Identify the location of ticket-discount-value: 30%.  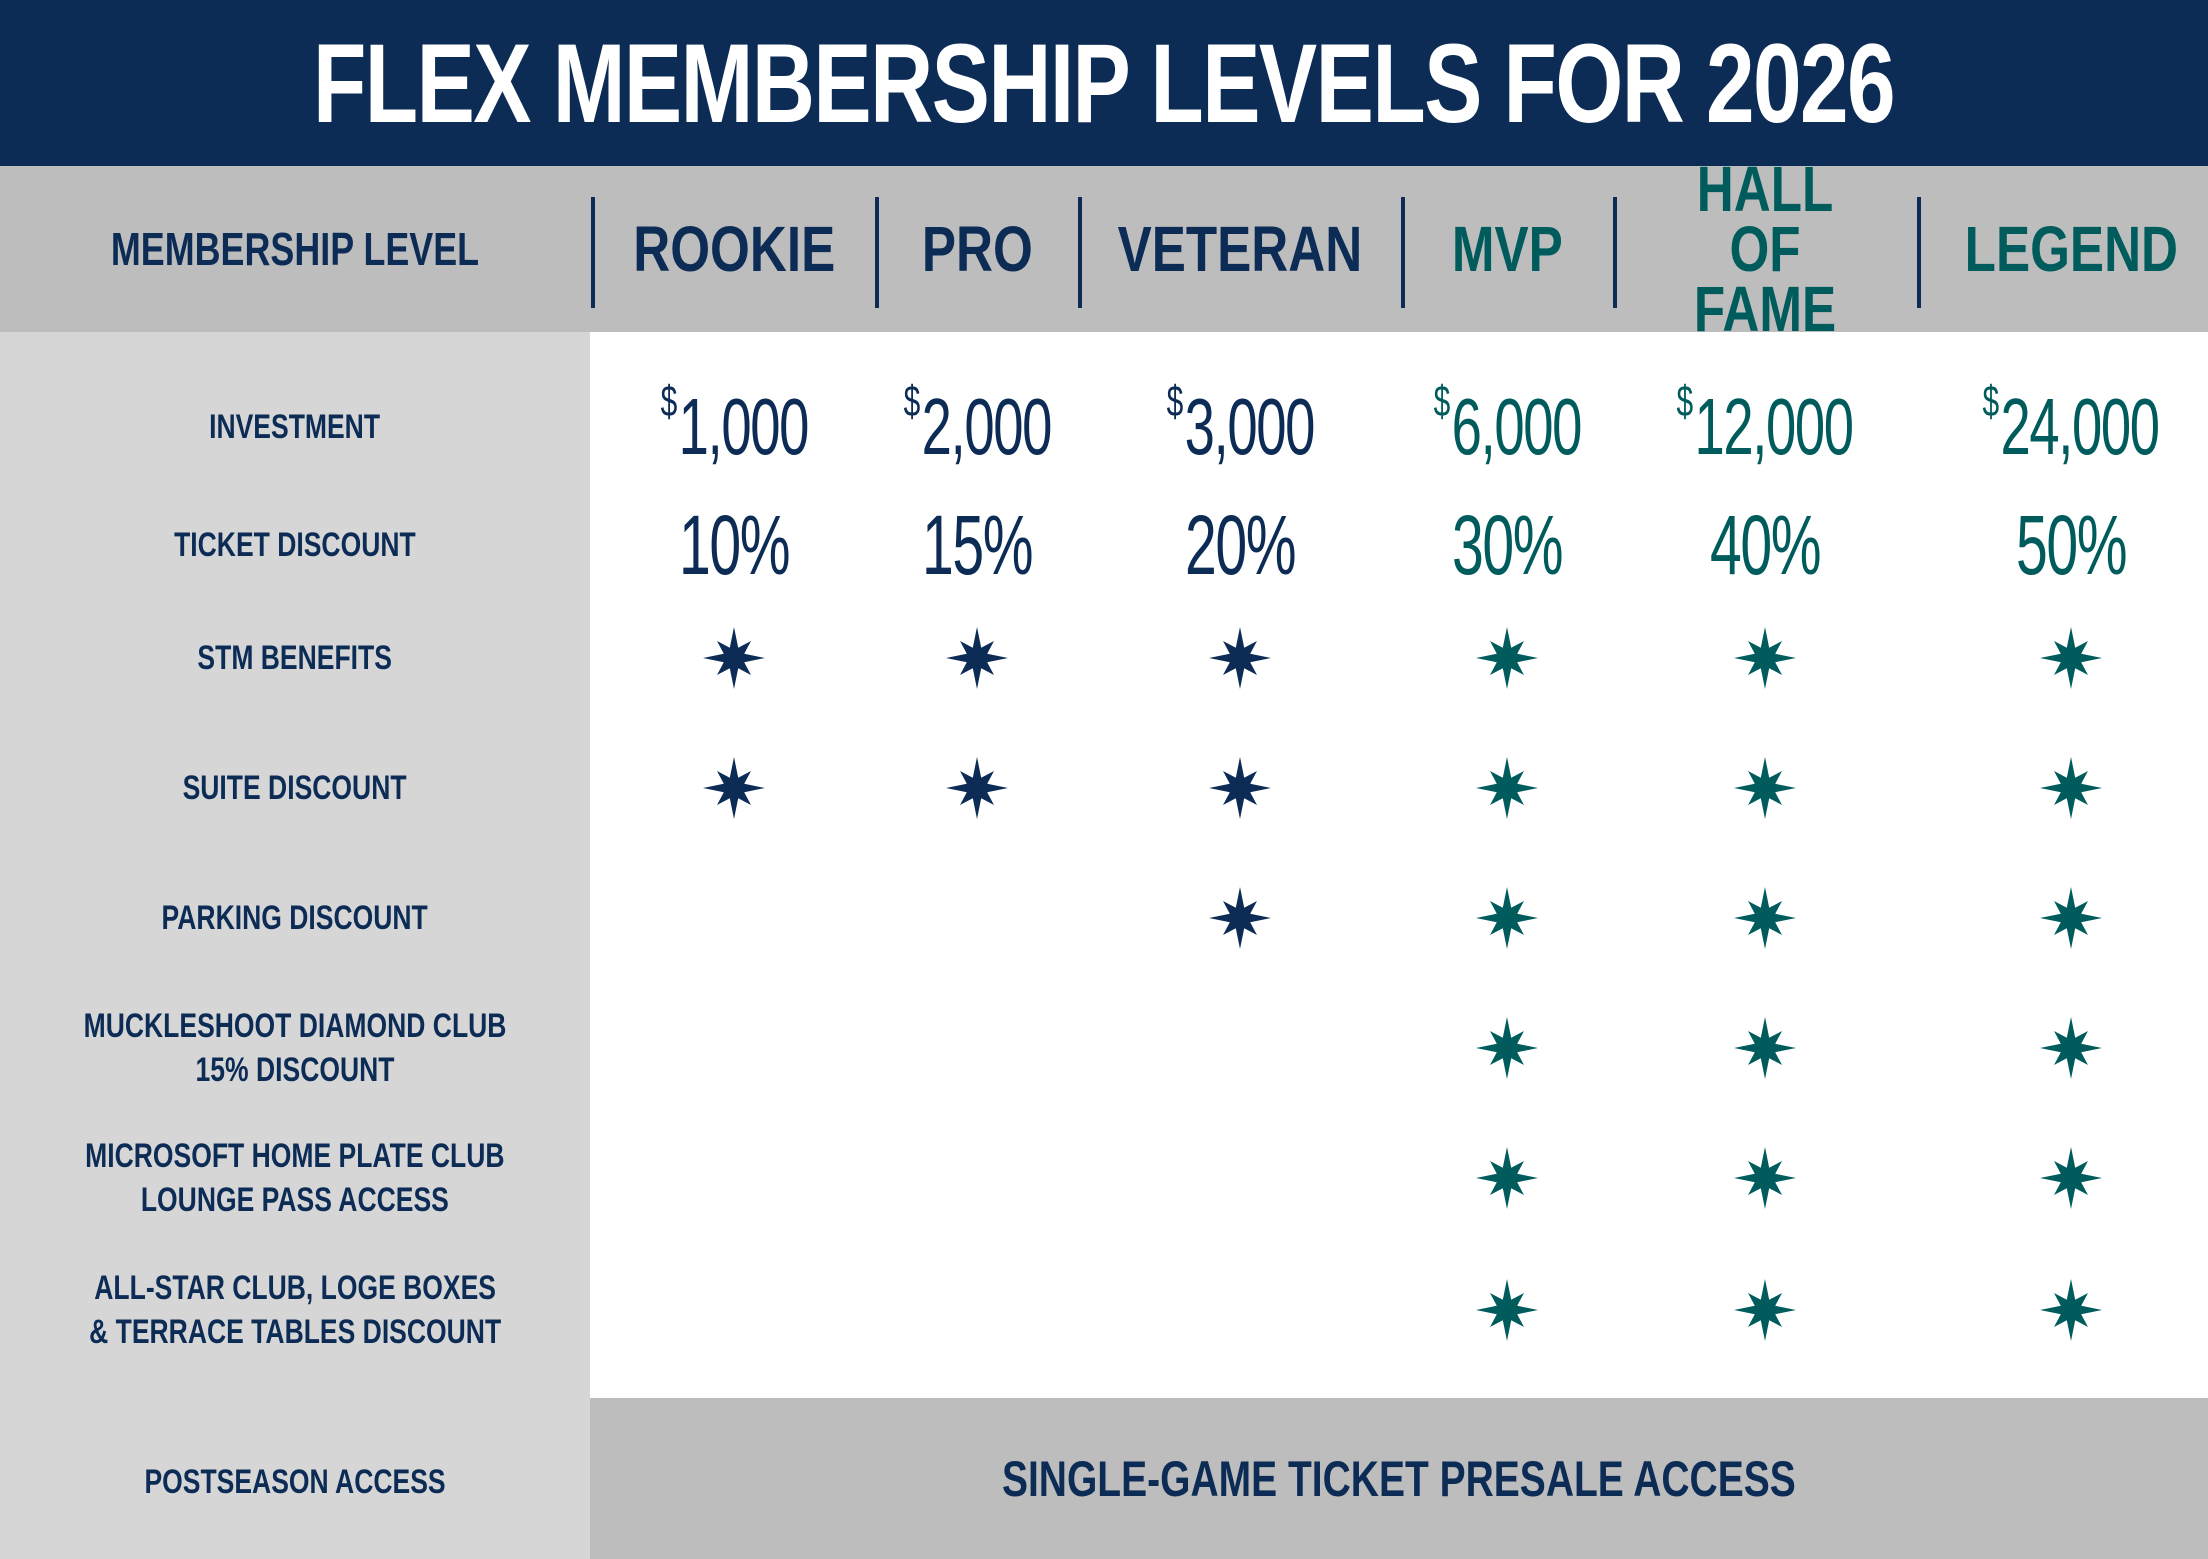
(1507, 544).